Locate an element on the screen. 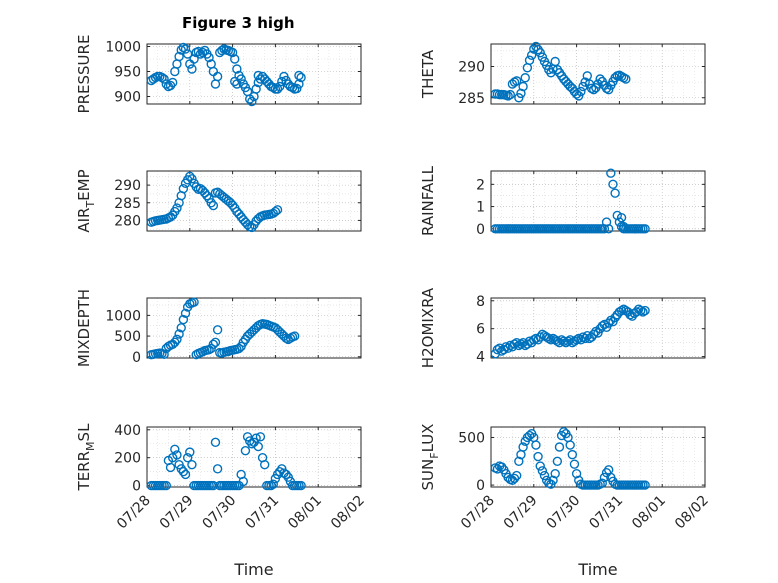 This screenshot has height=583, width=778. y-axis-label: PRESSURE is located at coordinates (84, 74).